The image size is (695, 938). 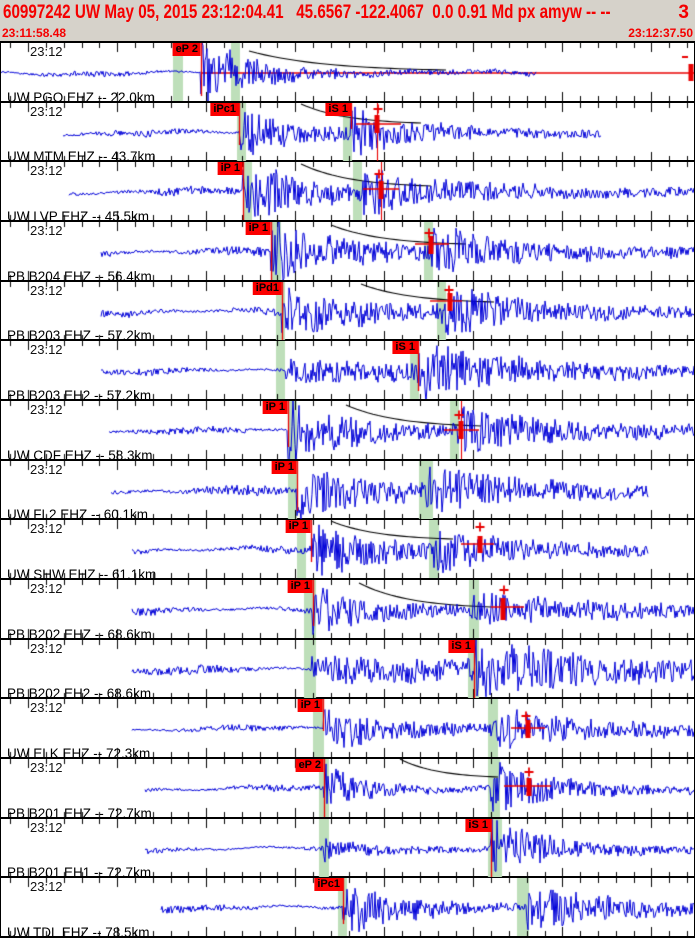 What do you see at coordinates (78, 931) in the screenshot?
I see `station-label: UW TDL EHZ -- 78.5km` at bounding box center [78, 931].